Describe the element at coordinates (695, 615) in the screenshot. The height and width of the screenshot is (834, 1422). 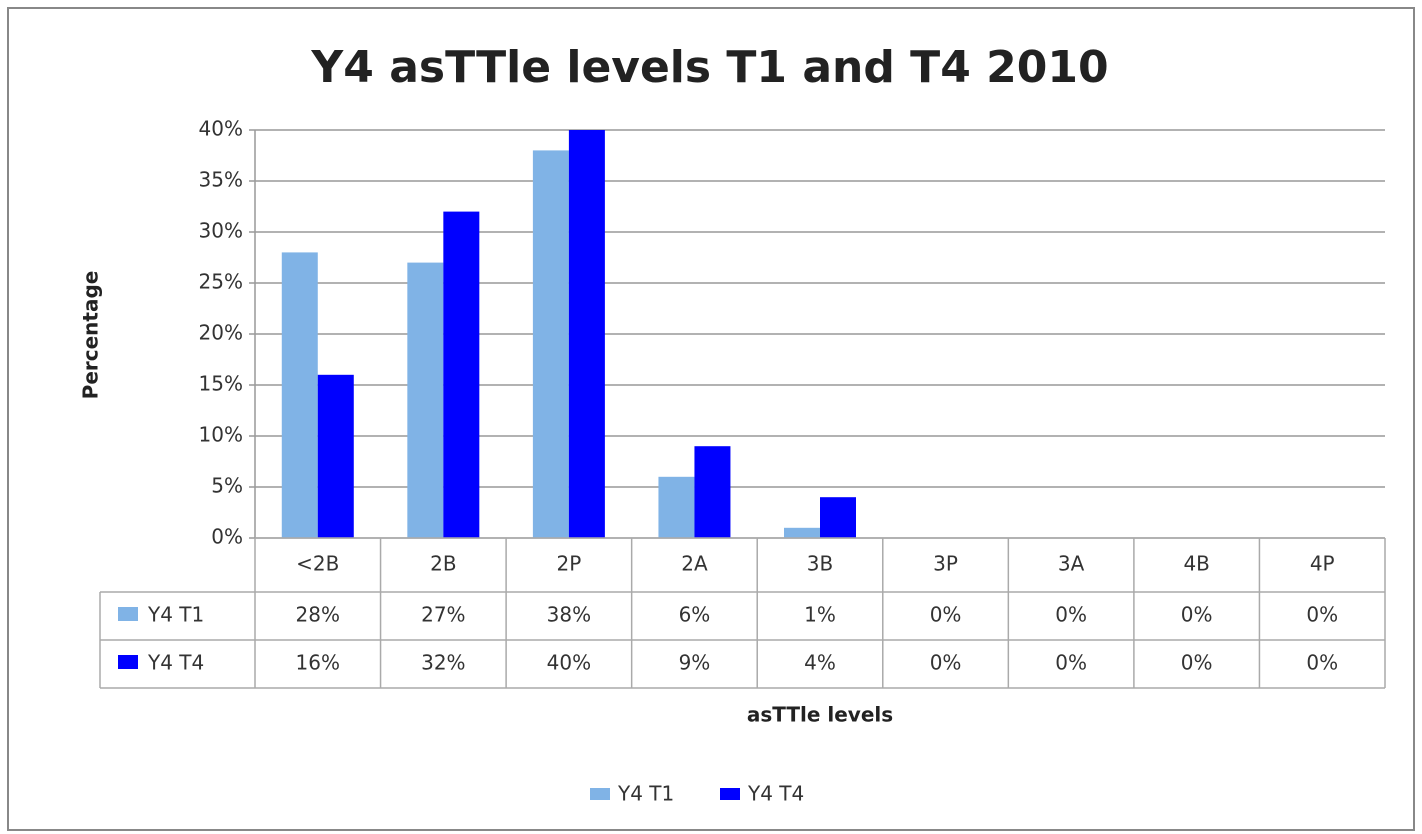
I see `table-cell: 6%` at that location.